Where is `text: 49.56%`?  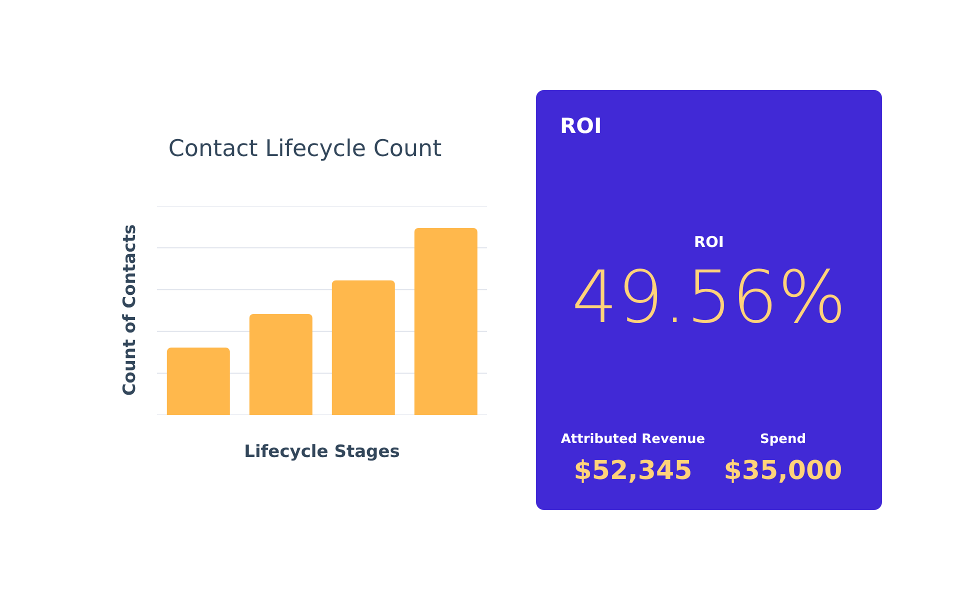 text: 49.56% is located at coordinates (709, 297).